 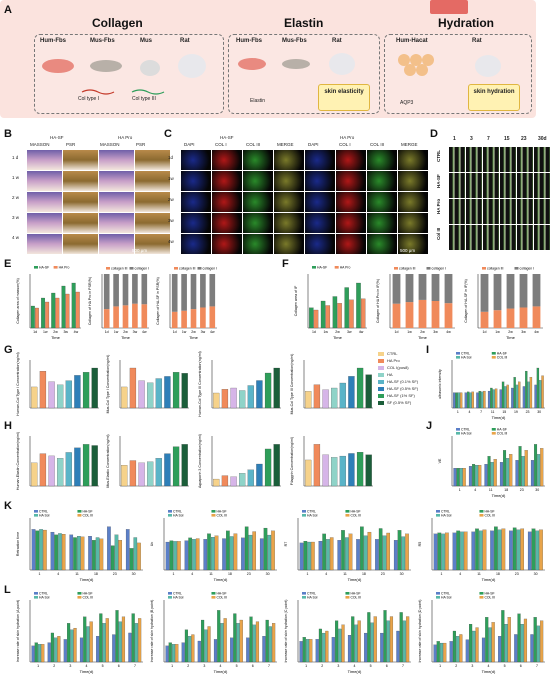 I want to click on b-histology-tile, so click(x=116, y=244).